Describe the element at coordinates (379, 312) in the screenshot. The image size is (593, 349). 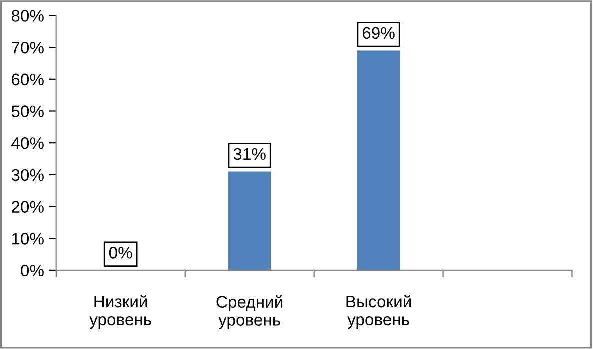
I see `x-tick-label: Высокий уровень` at that location.